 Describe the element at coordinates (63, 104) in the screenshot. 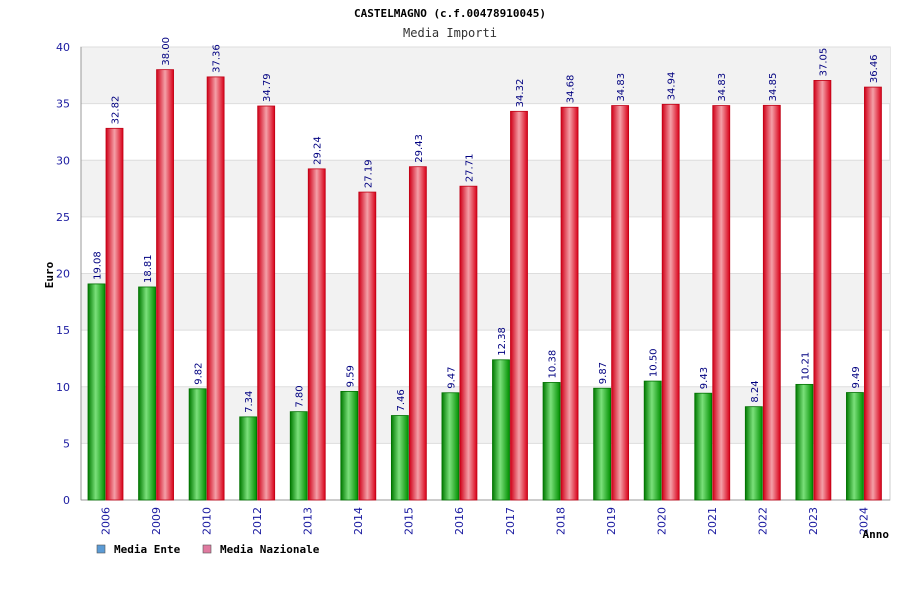

I see `y-tick-label: 35` at that location.